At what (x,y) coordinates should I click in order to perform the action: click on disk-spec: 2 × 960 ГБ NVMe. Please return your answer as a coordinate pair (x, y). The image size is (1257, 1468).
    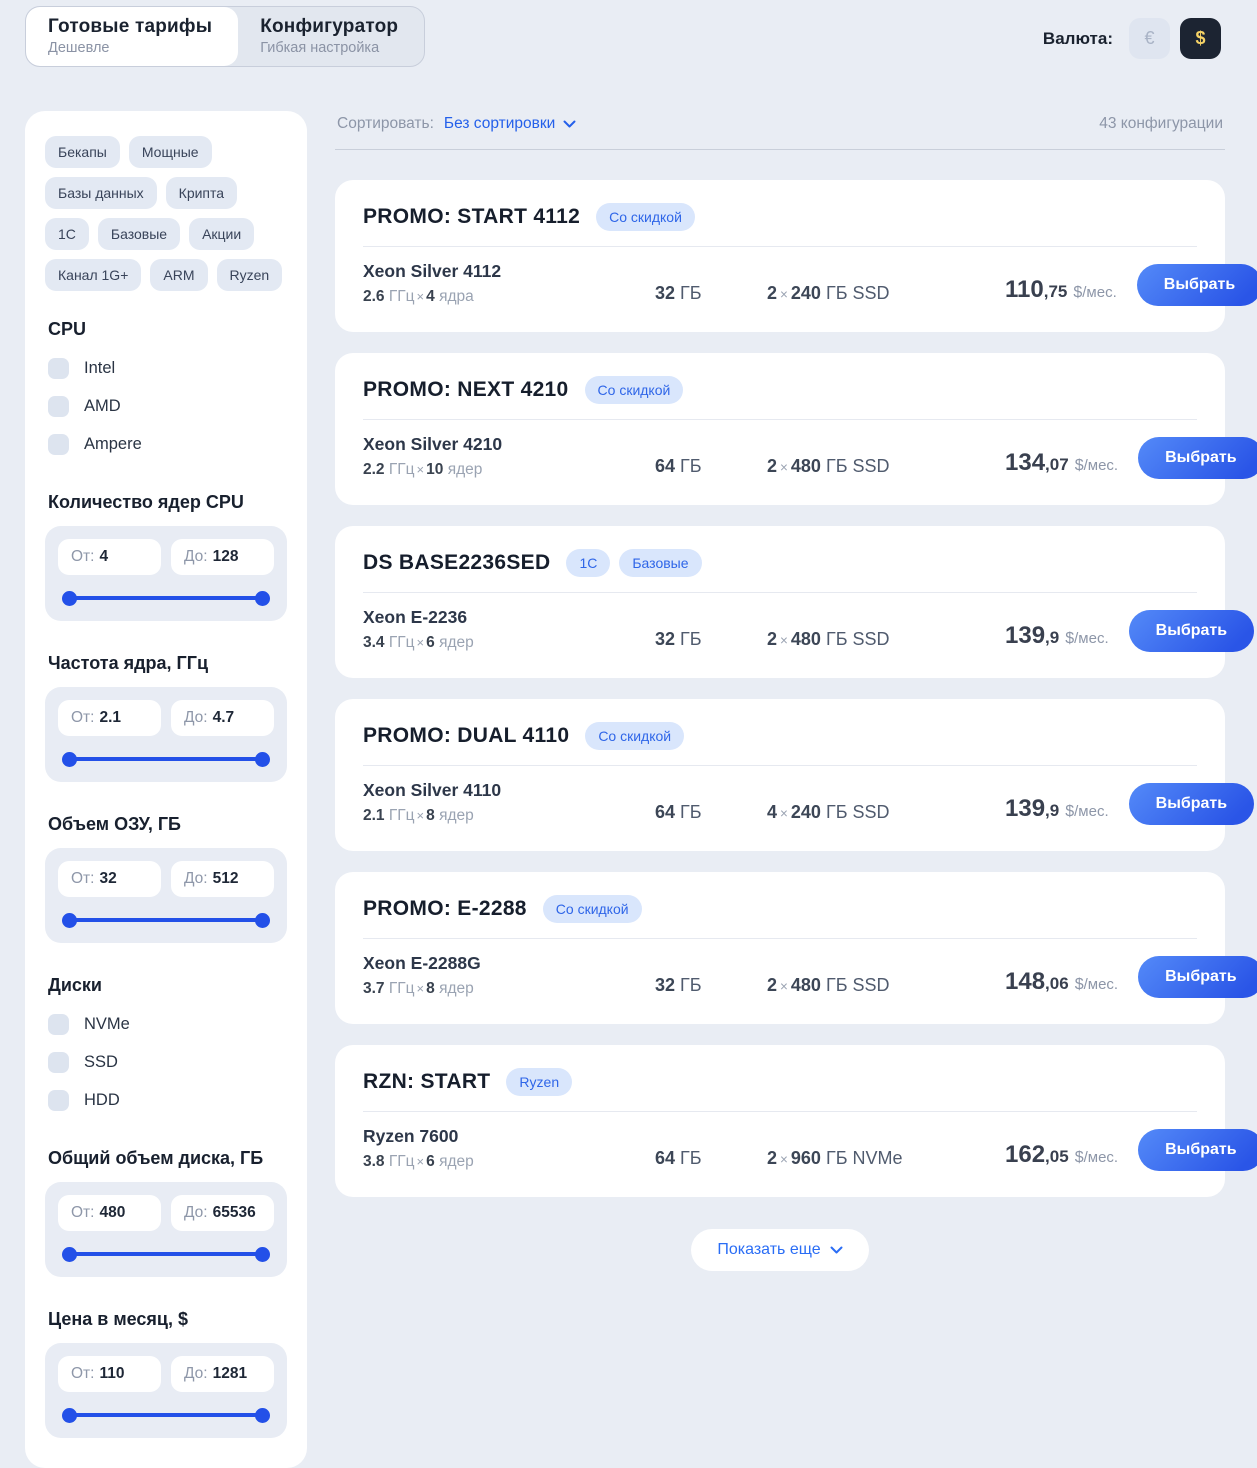
    Looking at the image, I should click on (835, 1158).